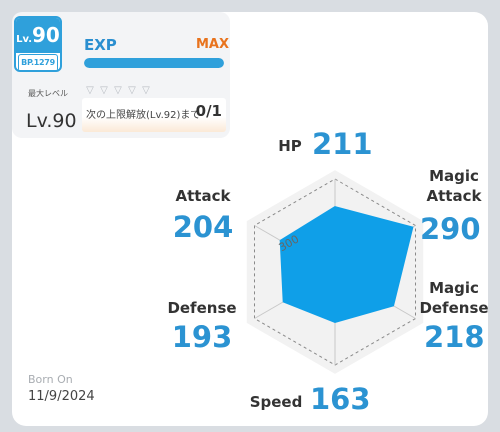 This screenshot has height=432, width=500. I want to click on limit-break-text: 次の上限解放(Lv.92)まで, so click(143, 115).